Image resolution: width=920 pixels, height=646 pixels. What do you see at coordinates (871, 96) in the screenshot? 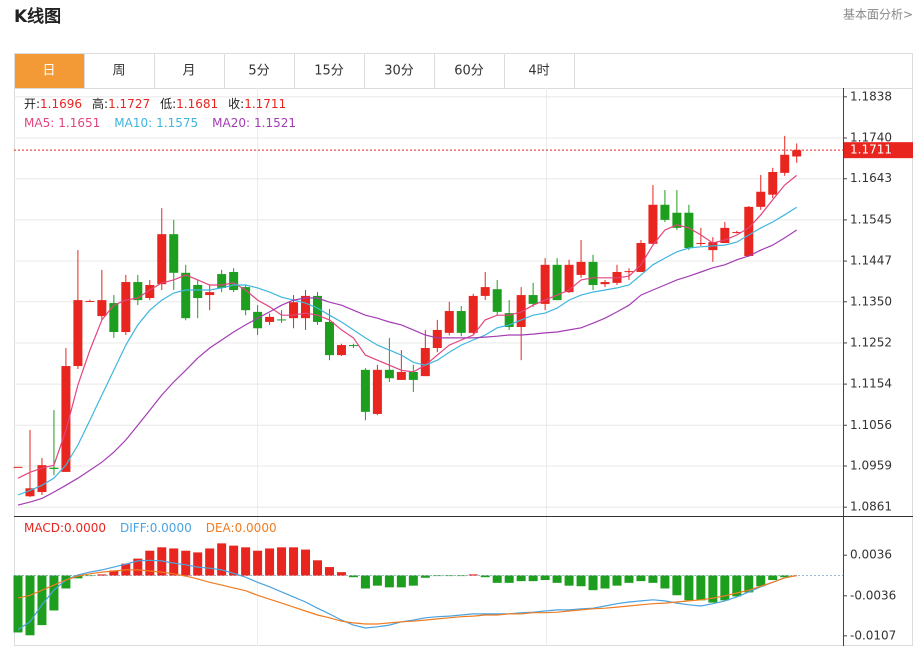
I see `y-tick-label: 1.1838` at bounding box center [871, 96].